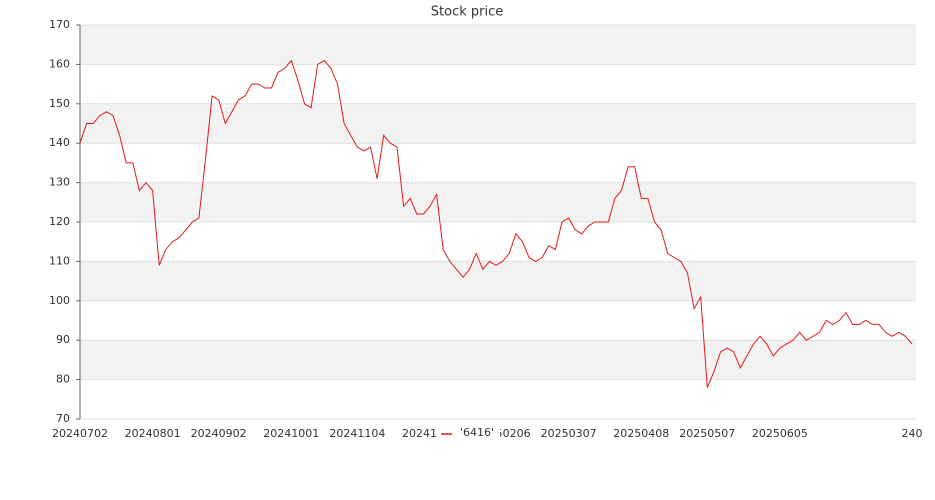 This screenshot has width=935, height=500. Describe the element at coordinates (153, 433) in the screenshot. I see `x-tick-label: 20240801` at that location.